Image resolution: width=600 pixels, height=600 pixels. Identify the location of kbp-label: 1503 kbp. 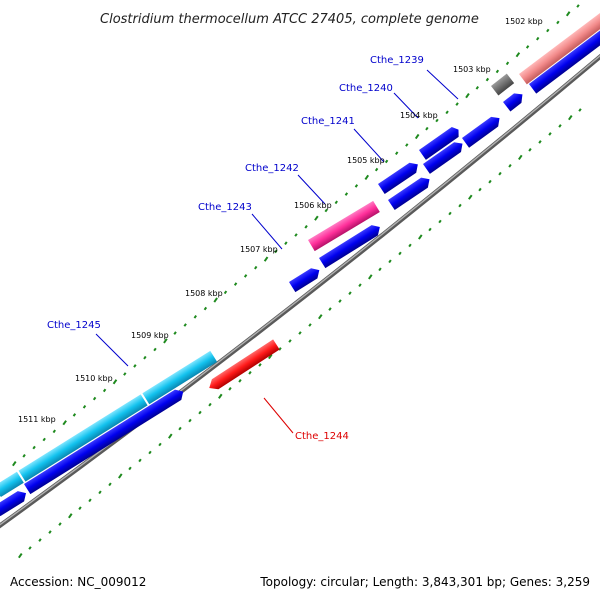
(472, 69).